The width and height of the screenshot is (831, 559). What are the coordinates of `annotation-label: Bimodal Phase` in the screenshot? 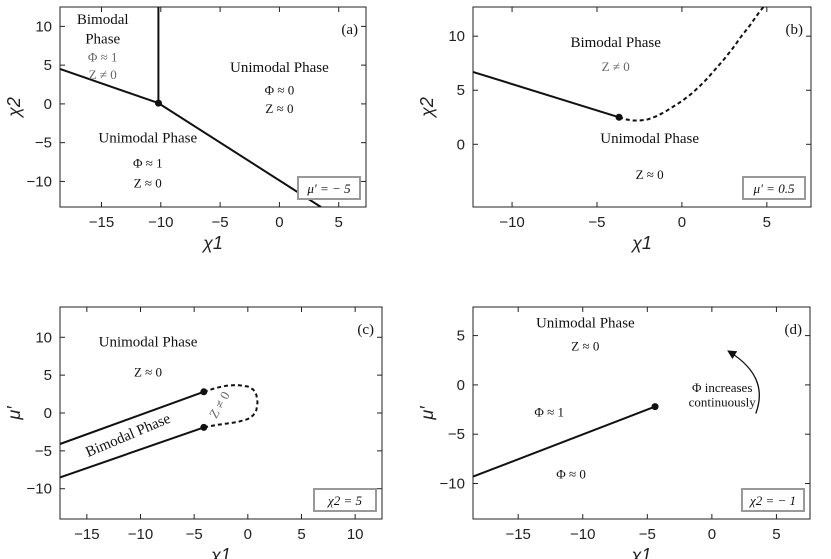 It's located at (615, 43).